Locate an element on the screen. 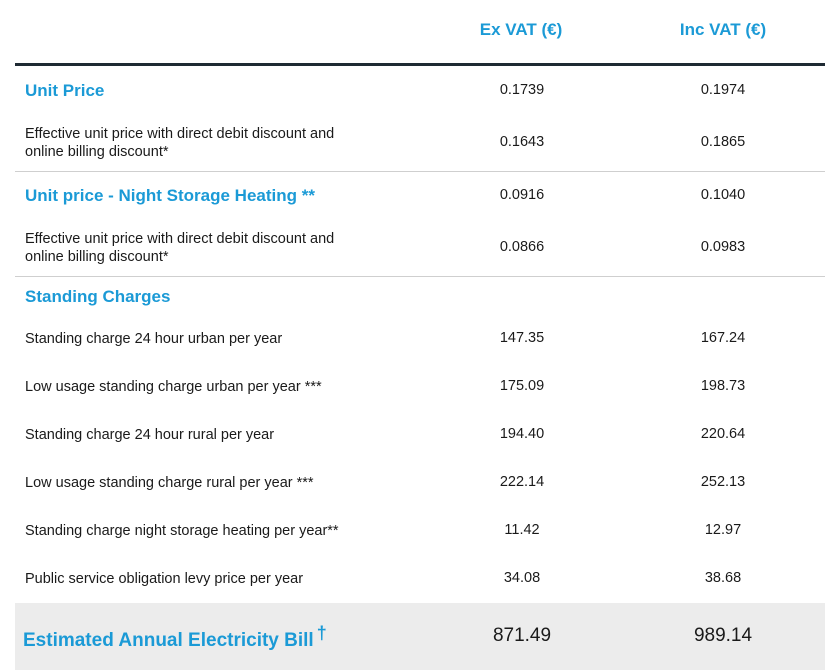 This screenshot has width=837, height=670. standing-row-label: Standing charge 24 hour rural per year is located at coordinates (150, 435).